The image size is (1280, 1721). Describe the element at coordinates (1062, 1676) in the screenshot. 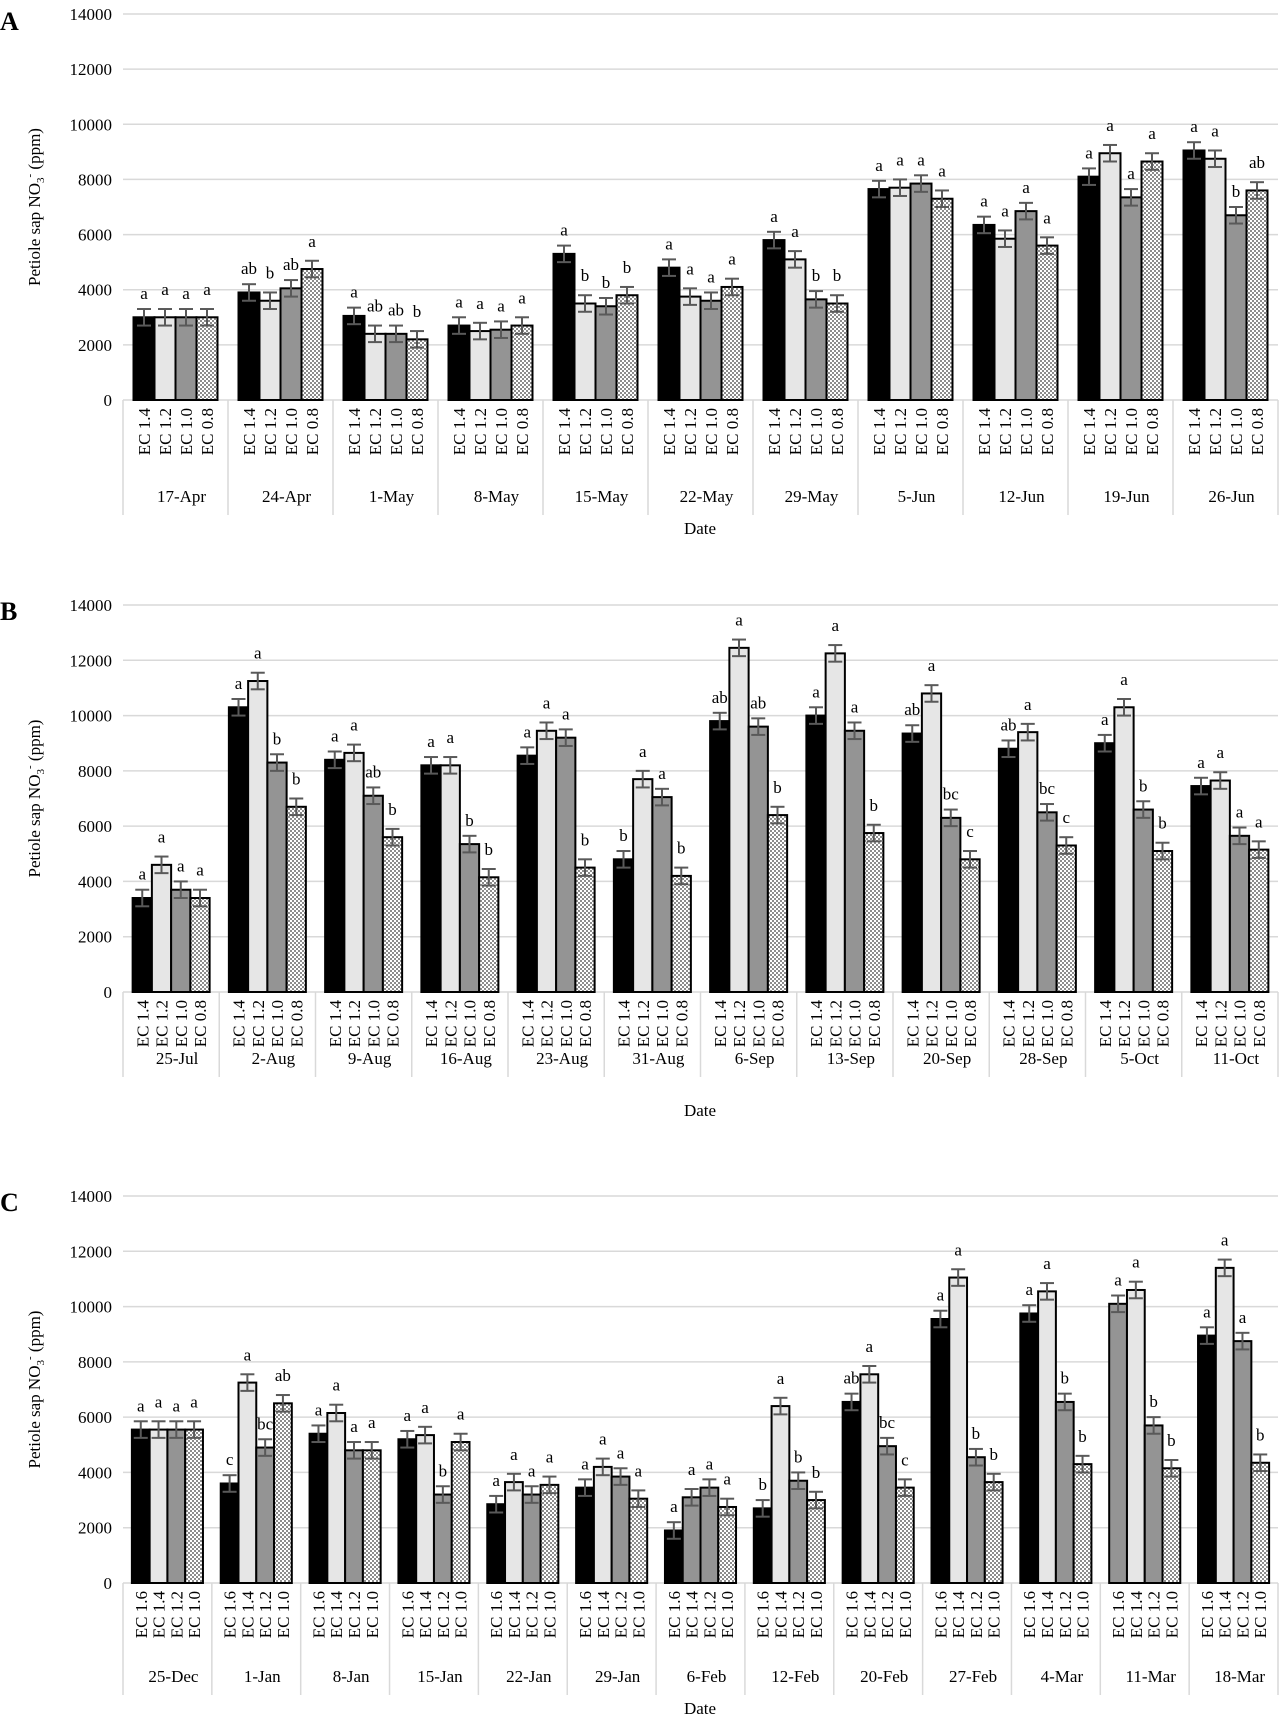

I see `date-label: 4-Mar` at that location.